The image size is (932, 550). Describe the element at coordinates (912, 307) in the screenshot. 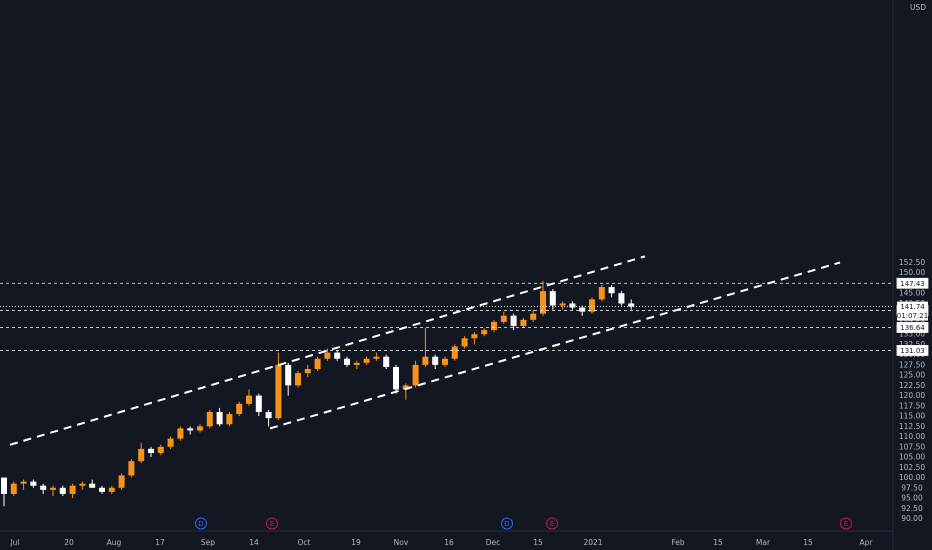

I see `current-price-badge-text: 141.74` at that location.